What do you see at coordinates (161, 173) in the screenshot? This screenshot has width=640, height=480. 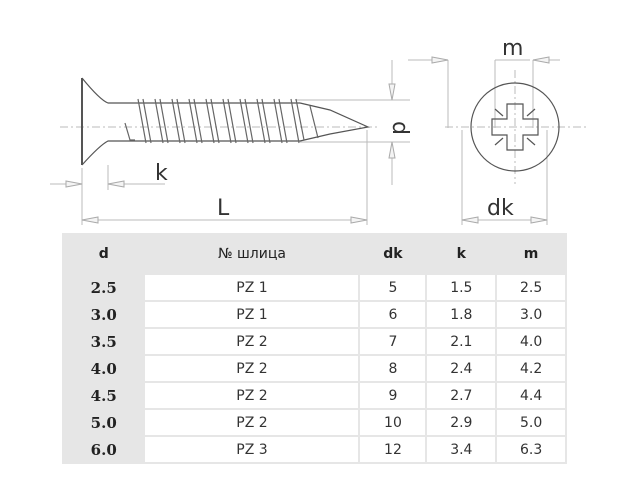 I see `label-k: k` at bounding box center [161, 173].